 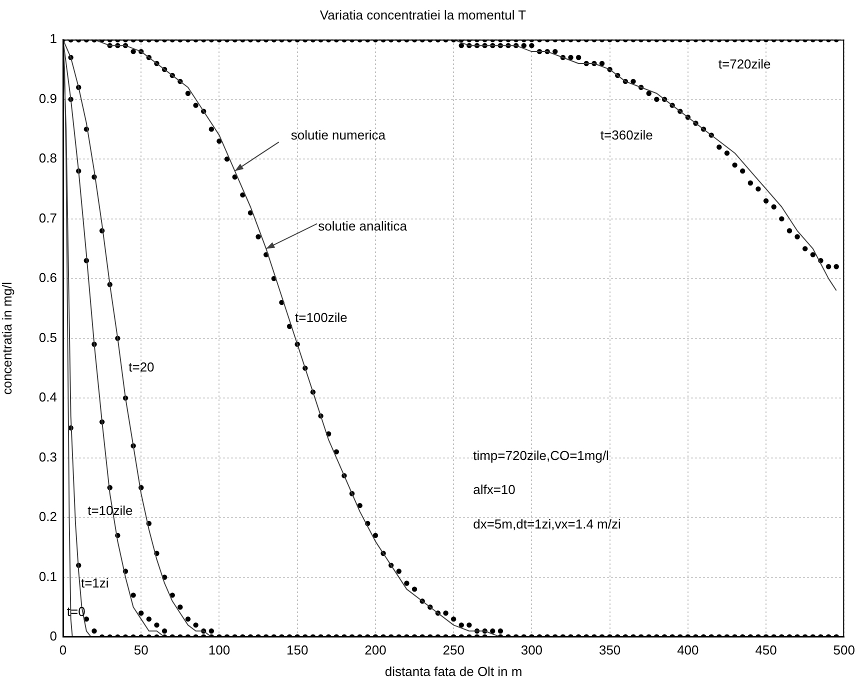 What do you see at coordinates (47, 576) in the screenshot?
I see `y-tick-label: 0.1` at bounding box center [47, 576].